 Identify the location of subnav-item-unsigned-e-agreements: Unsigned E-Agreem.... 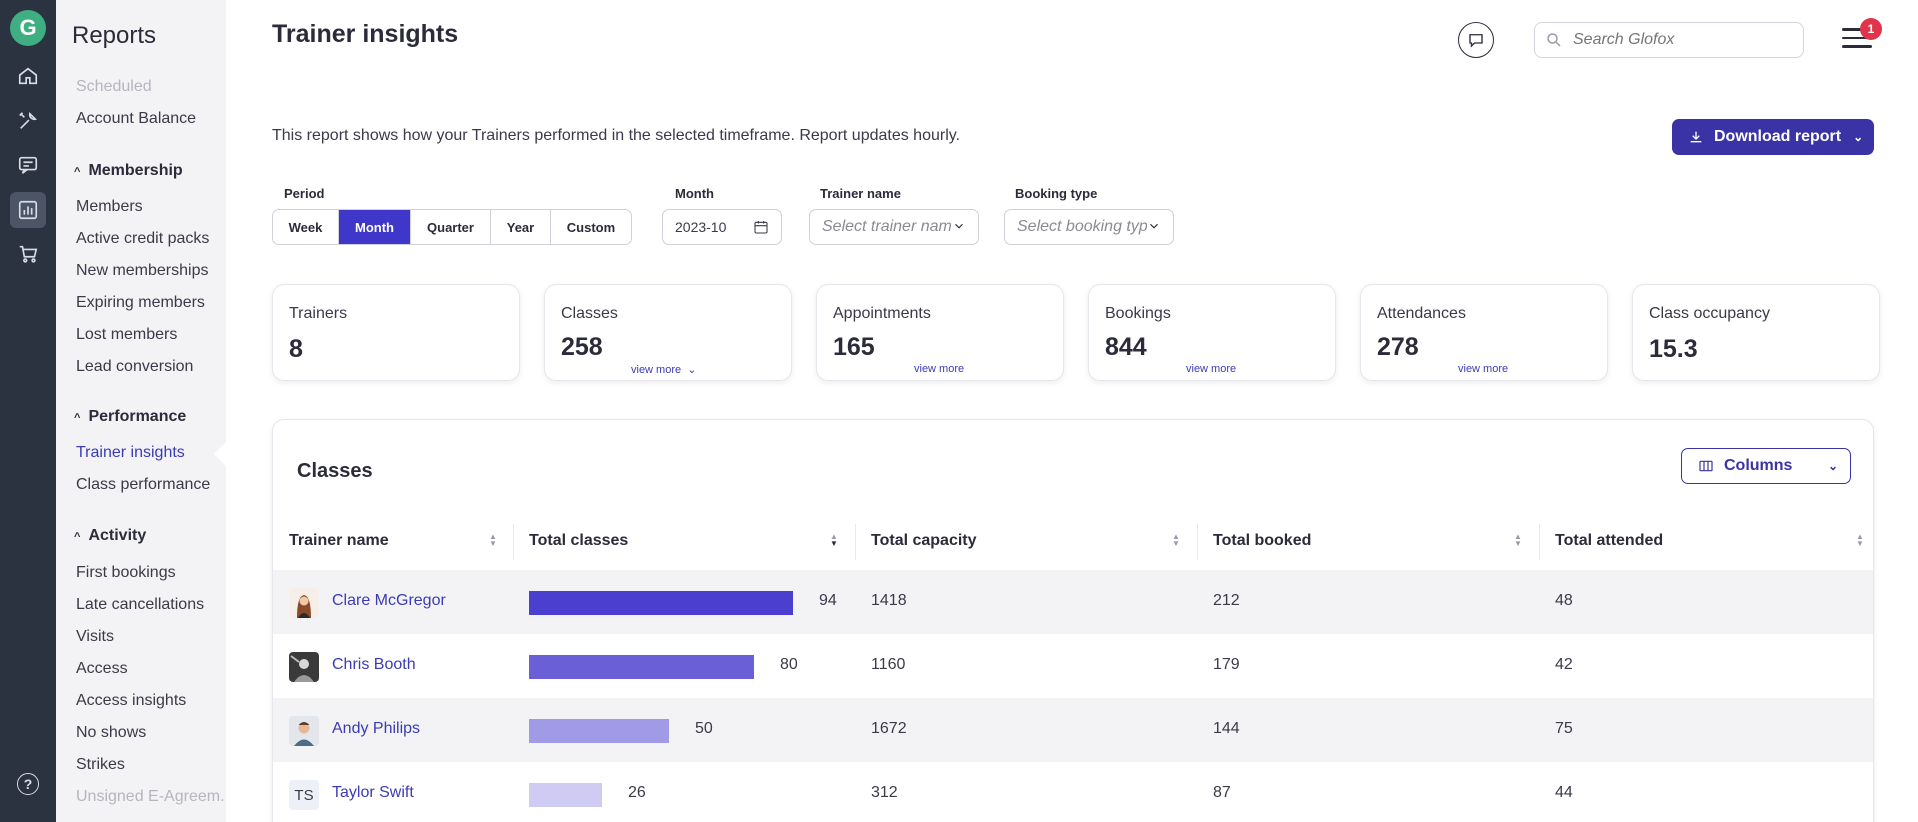
(151, 796).